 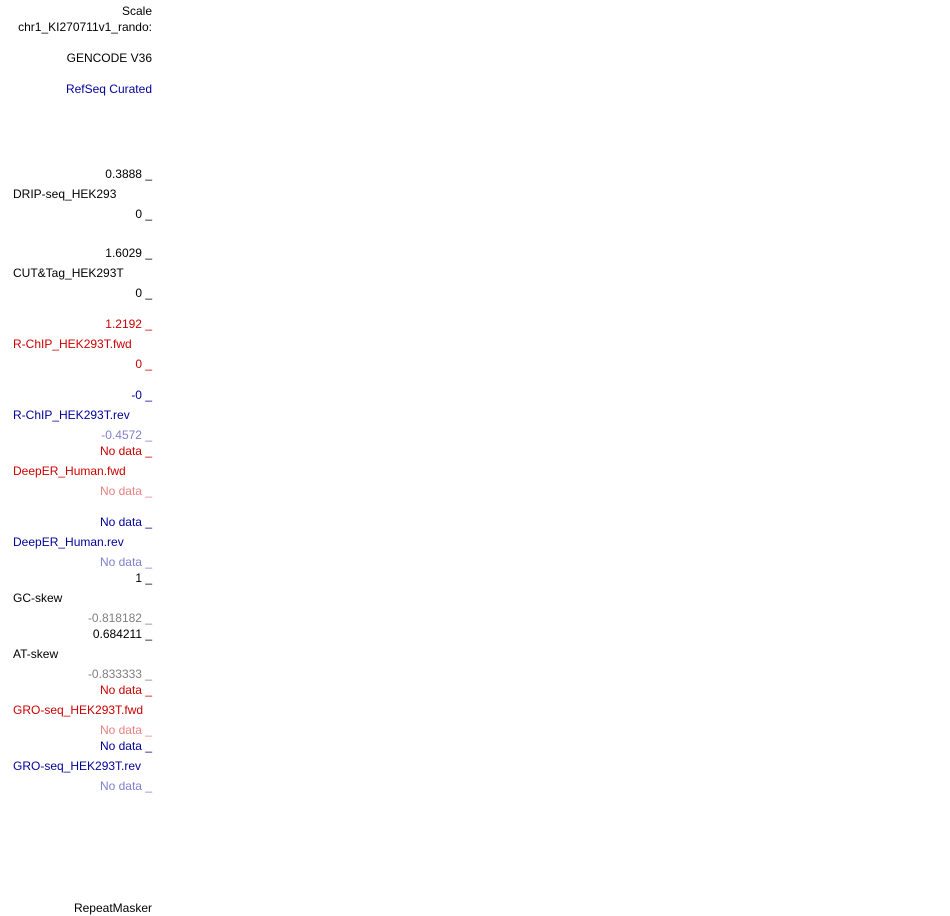 I want to click on drip-min-value: 0 _, so click(x=143, y=214).